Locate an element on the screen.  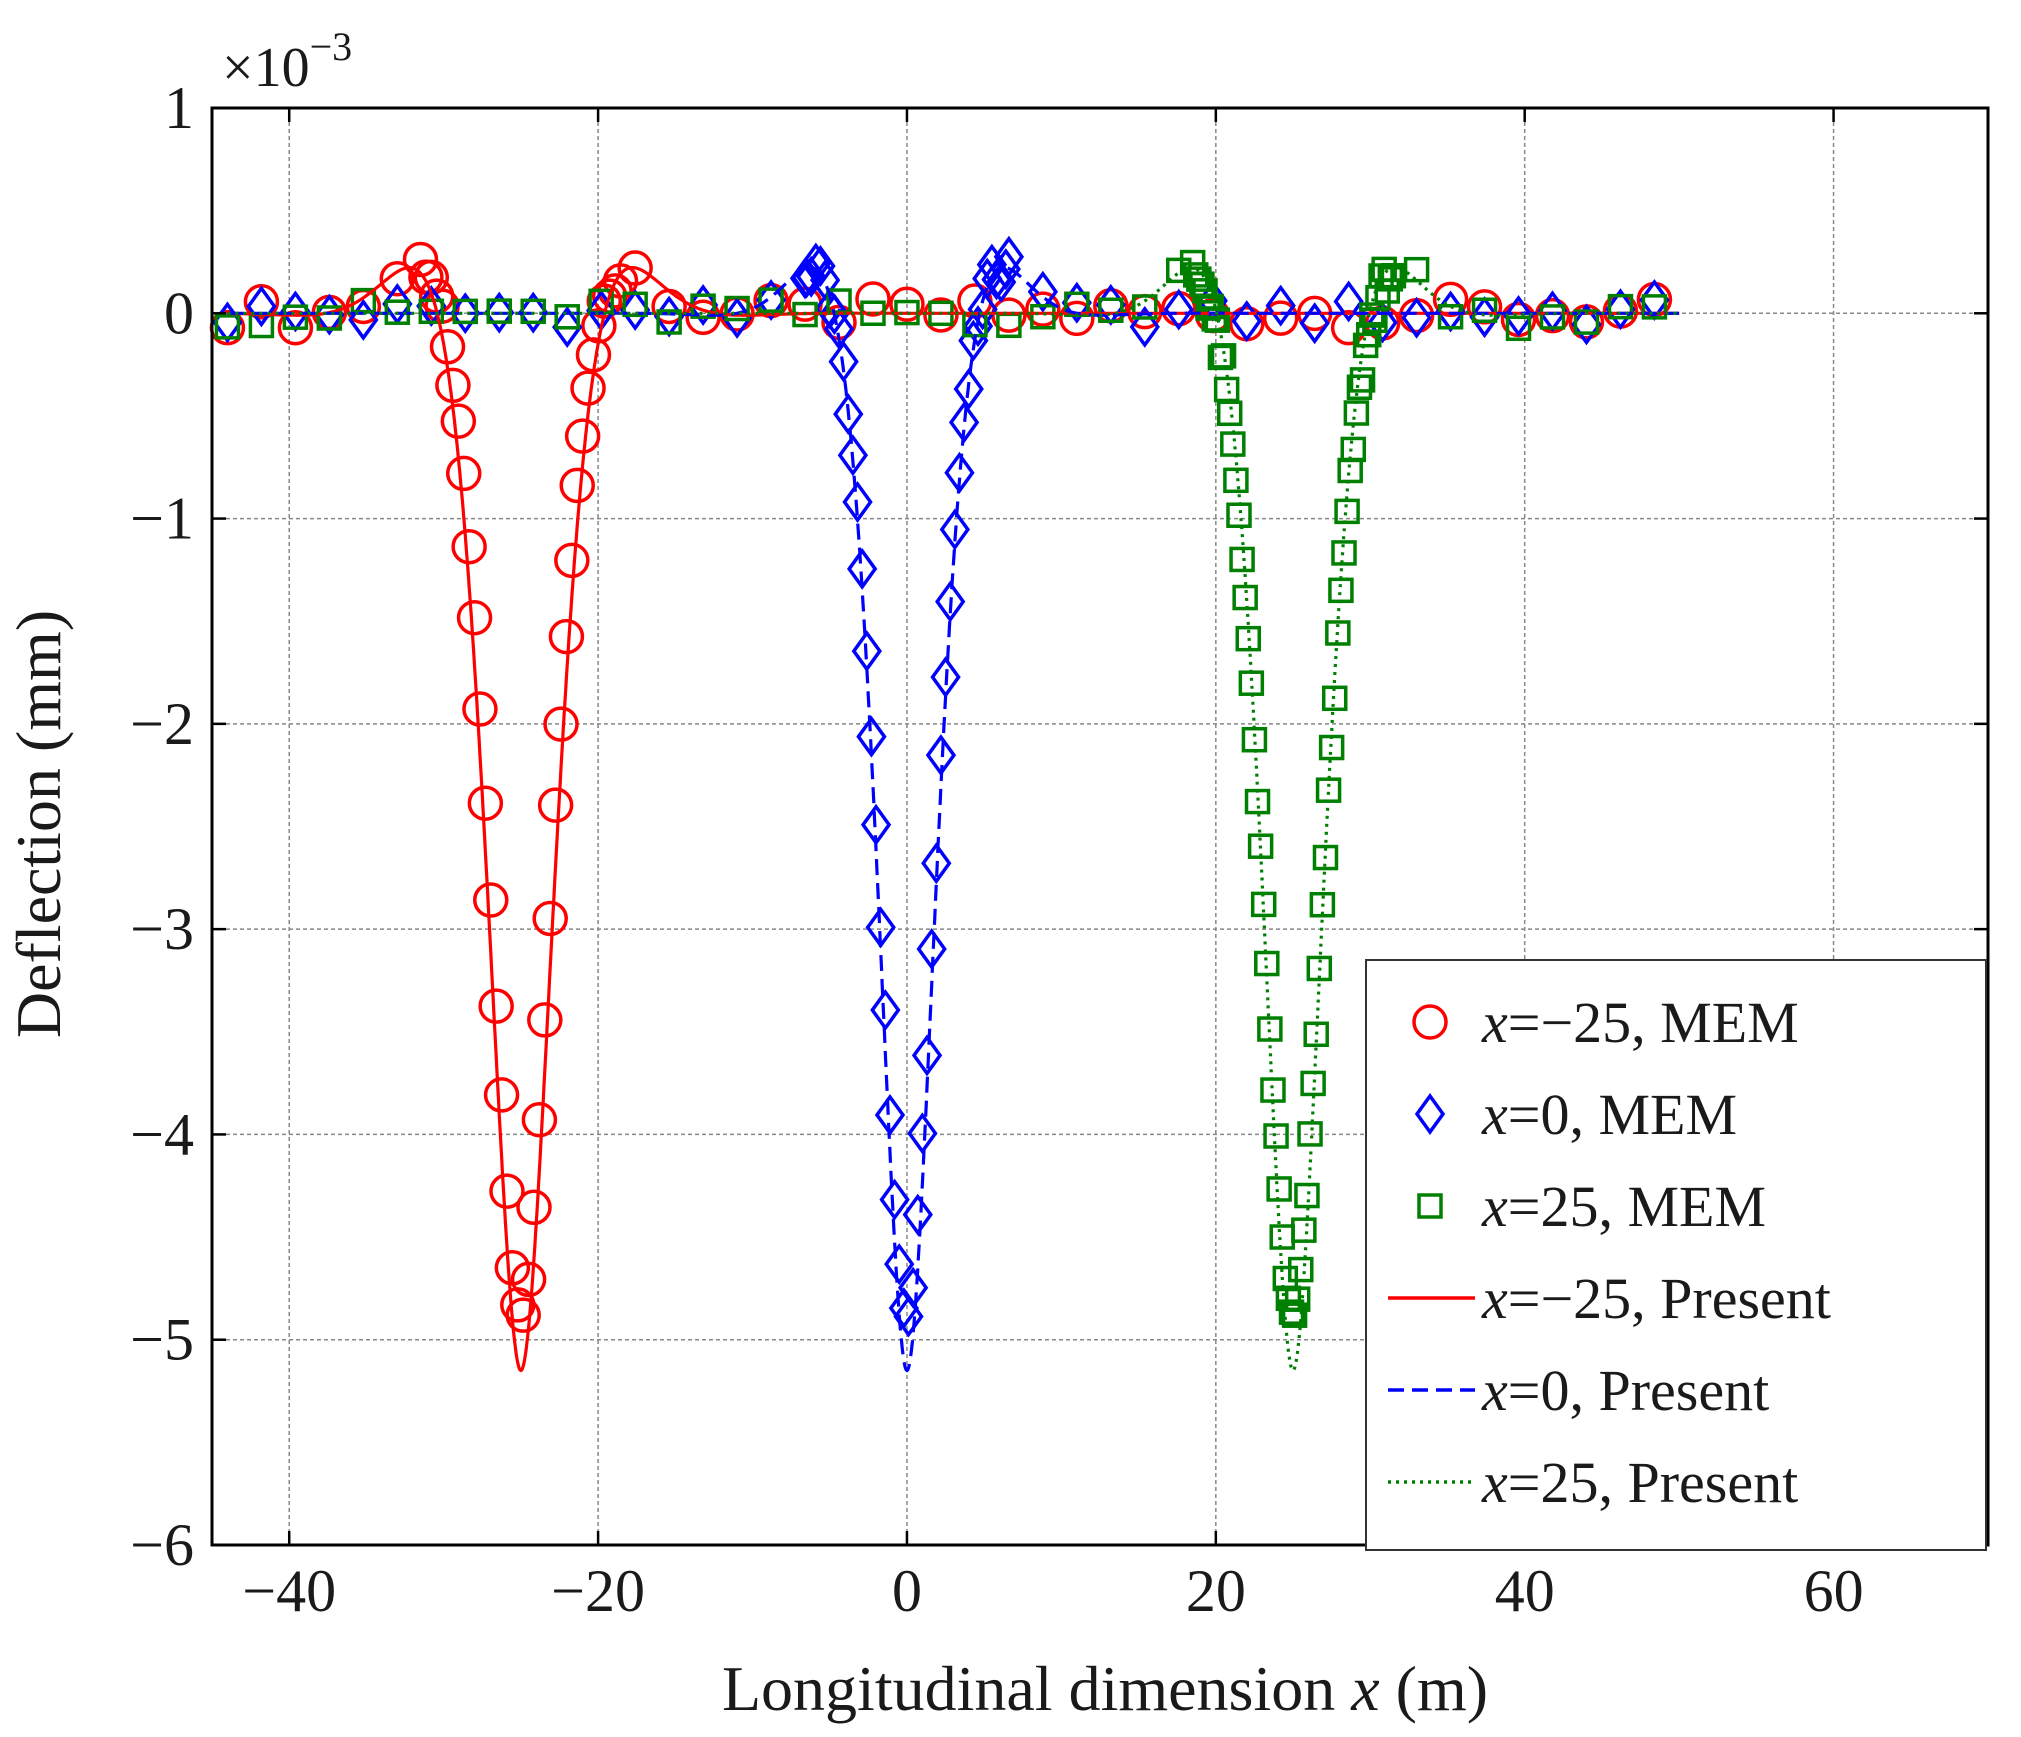
y-axis-label: Deflection (mm) is located at coordinates (38, 824).